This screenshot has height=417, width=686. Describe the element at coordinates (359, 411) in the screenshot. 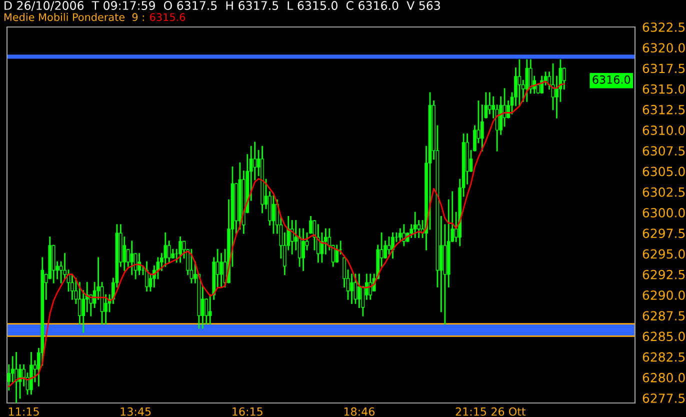

I see `x-tick-label: 18:46` at that location.